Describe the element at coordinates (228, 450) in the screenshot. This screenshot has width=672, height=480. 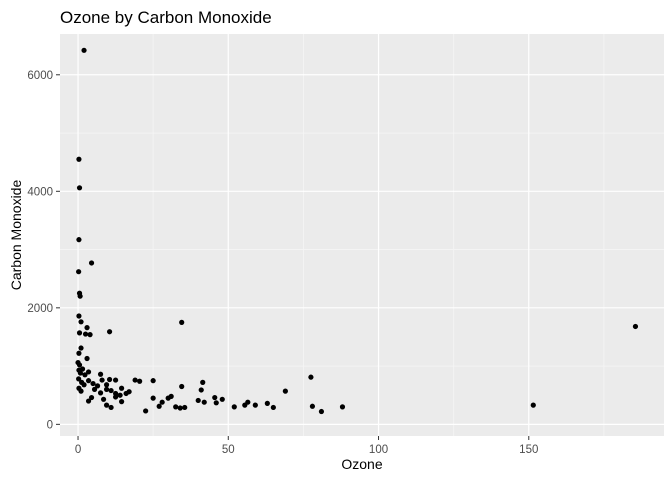
I see `x-tick-label: 50` at that location.